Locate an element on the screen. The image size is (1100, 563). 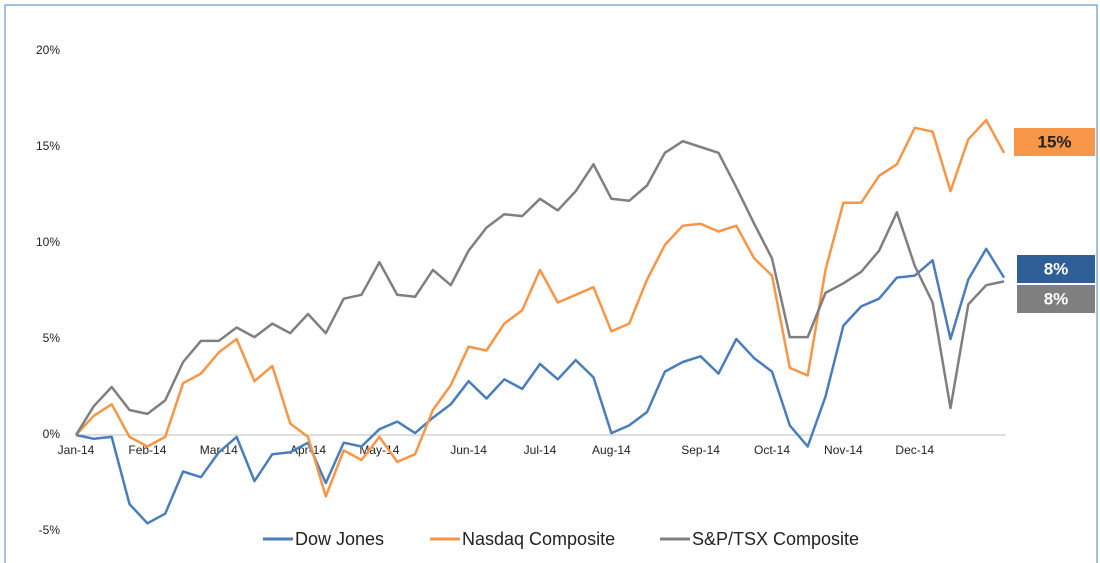
y-tick-label: 10% is located at coordinates (48, 242).